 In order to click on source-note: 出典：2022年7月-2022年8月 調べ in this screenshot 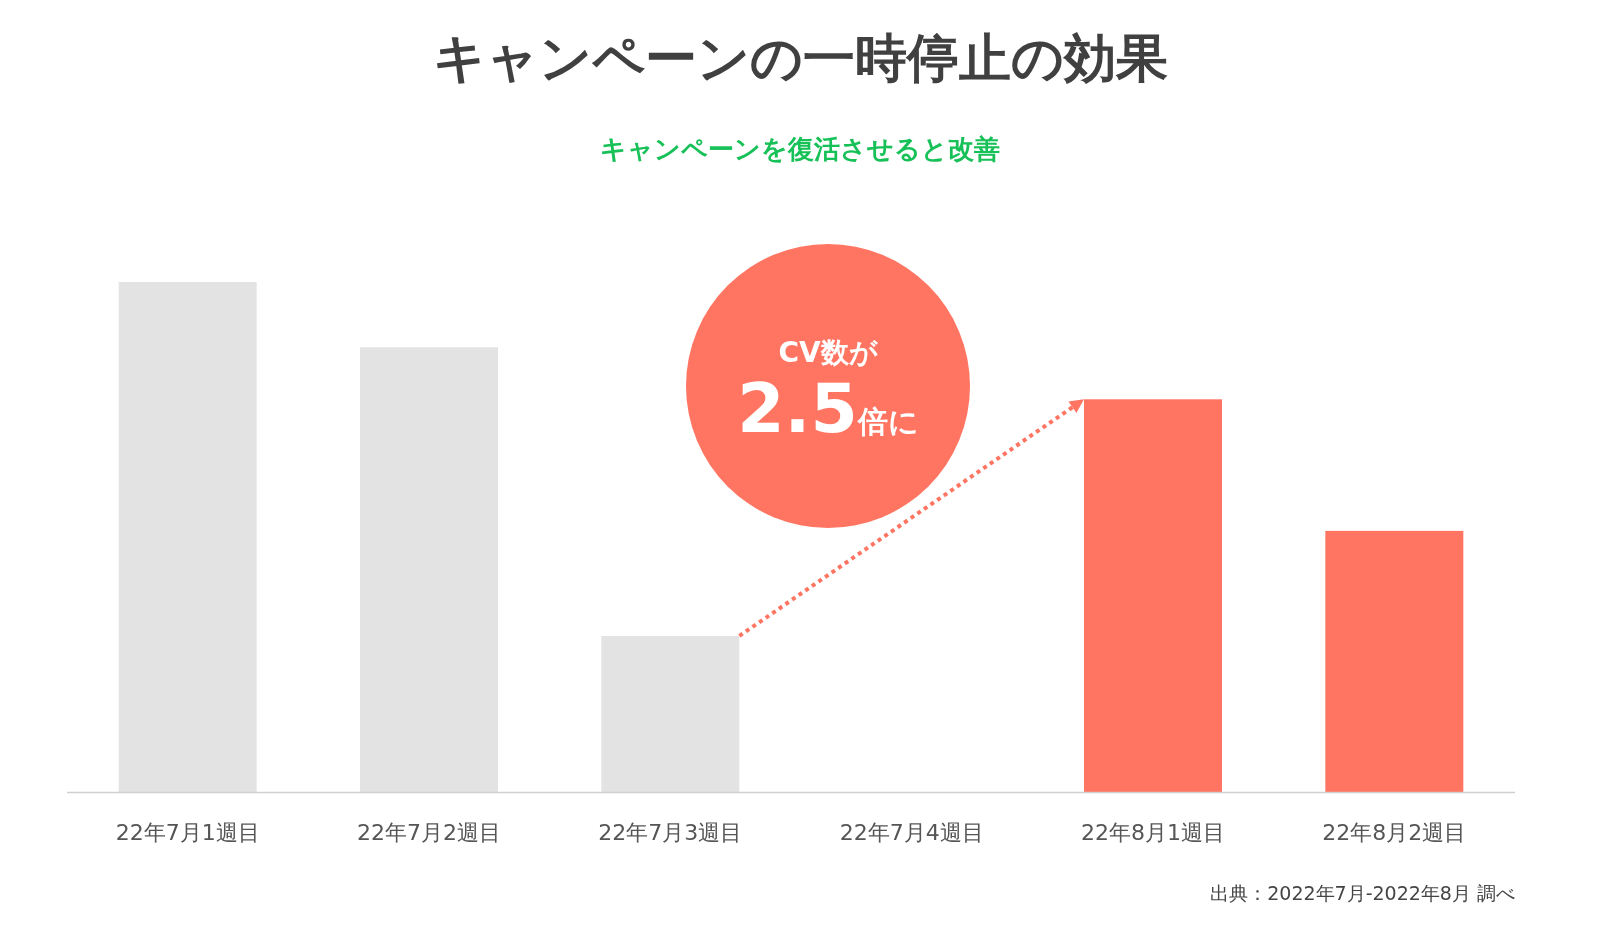, I will do `click(1362, 893)`.